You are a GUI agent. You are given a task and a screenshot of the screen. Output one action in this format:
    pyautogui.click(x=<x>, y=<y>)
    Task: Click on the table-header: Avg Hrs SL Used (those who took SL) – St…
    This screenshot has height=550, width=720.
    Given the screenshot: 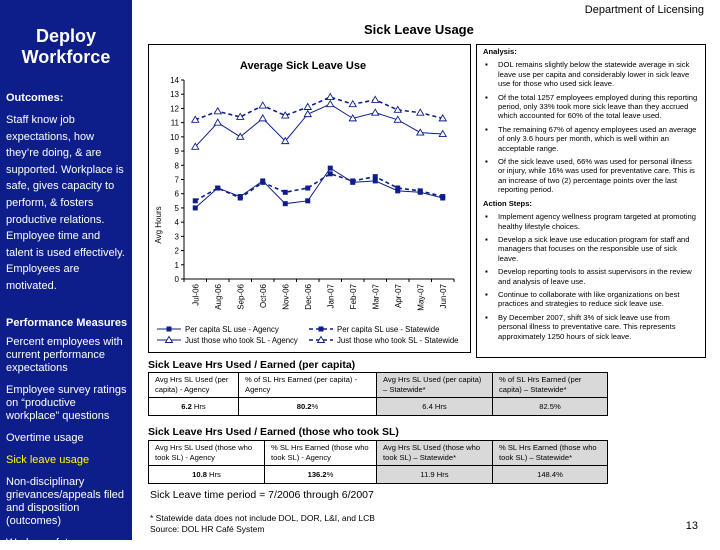 What is the action you would take?
    pyautogui.click(x=434, y=453)
    